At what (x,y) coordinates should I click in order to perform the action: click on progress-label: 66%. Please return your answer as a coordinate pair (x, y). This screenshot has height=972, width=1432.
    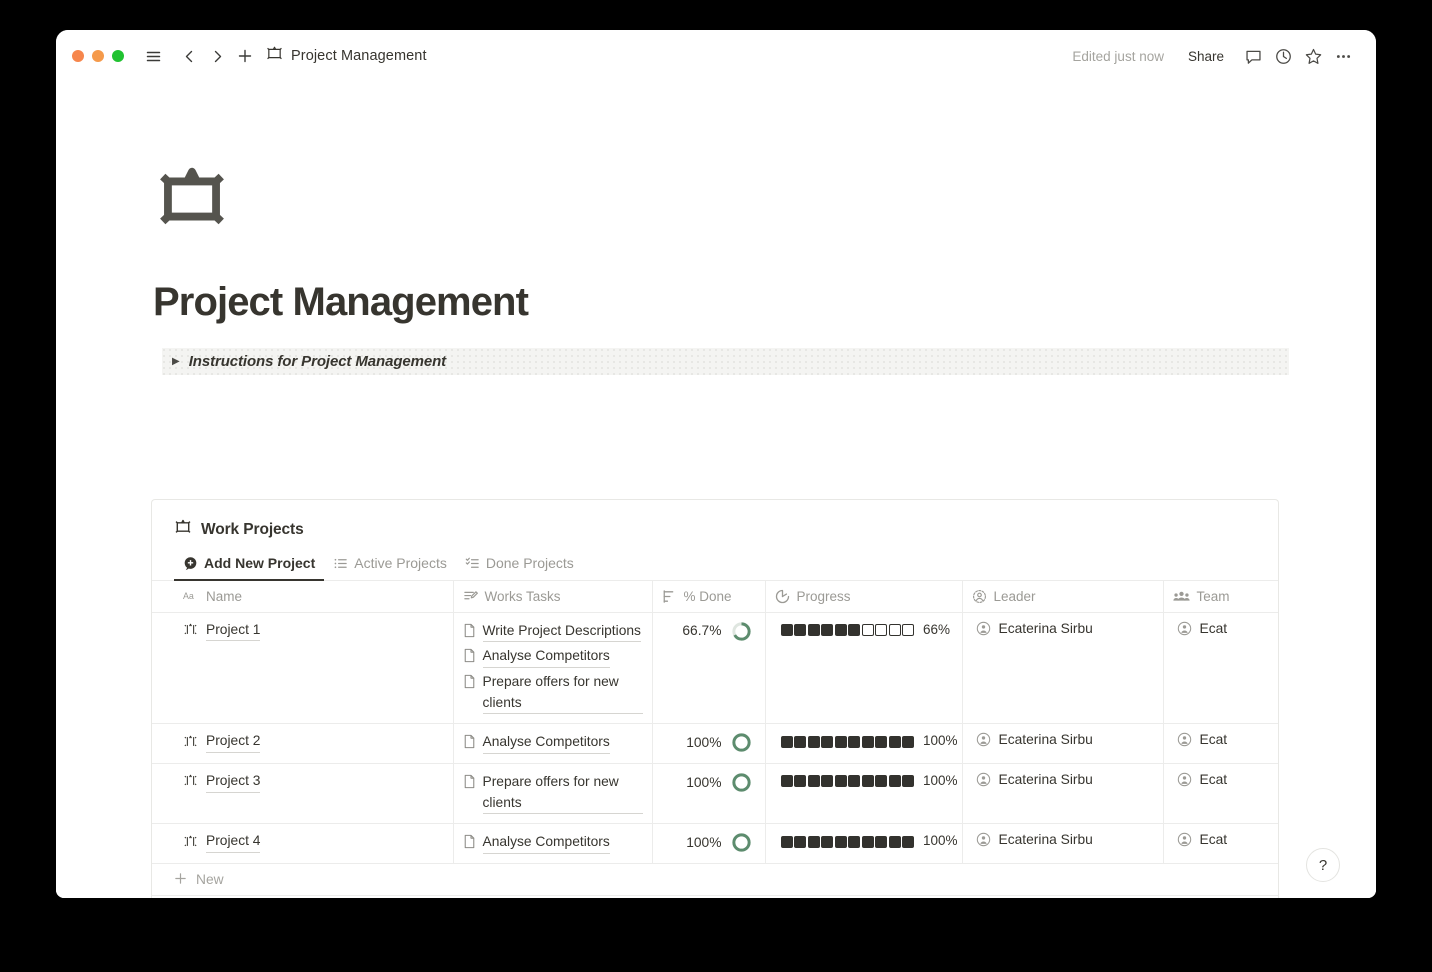
    Looking at the image, I should click on (937, 629).